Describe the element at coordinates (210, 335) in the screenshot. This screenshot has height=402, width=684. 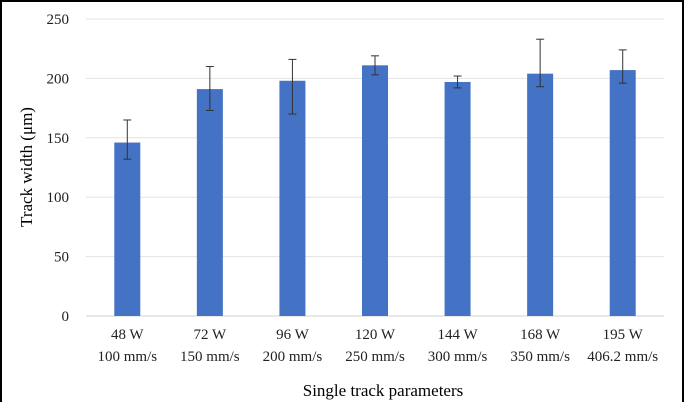
I see `x-tick-label-power: 72 W` at that location.